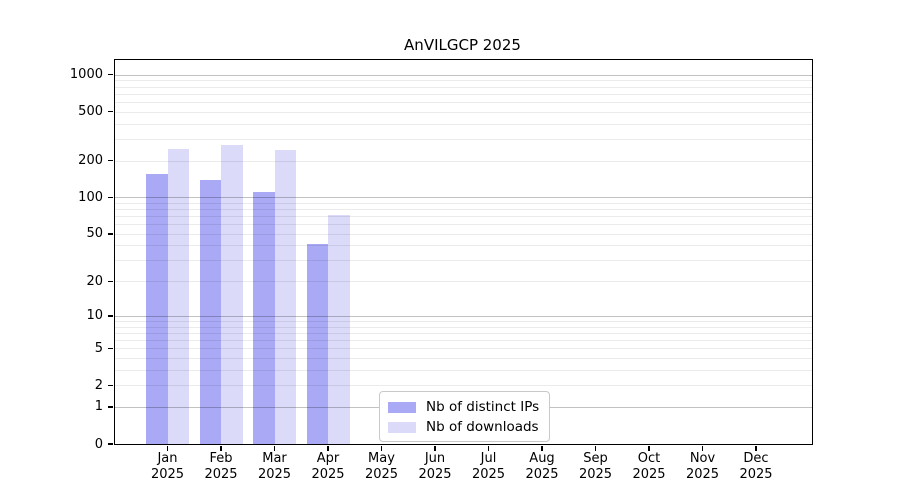 The height and width of the screenshot is (500, 900). What do you see at coordinates (435, 448) in the screenshot?
I see `x-tick-jun` at bounding box center [435, 448].